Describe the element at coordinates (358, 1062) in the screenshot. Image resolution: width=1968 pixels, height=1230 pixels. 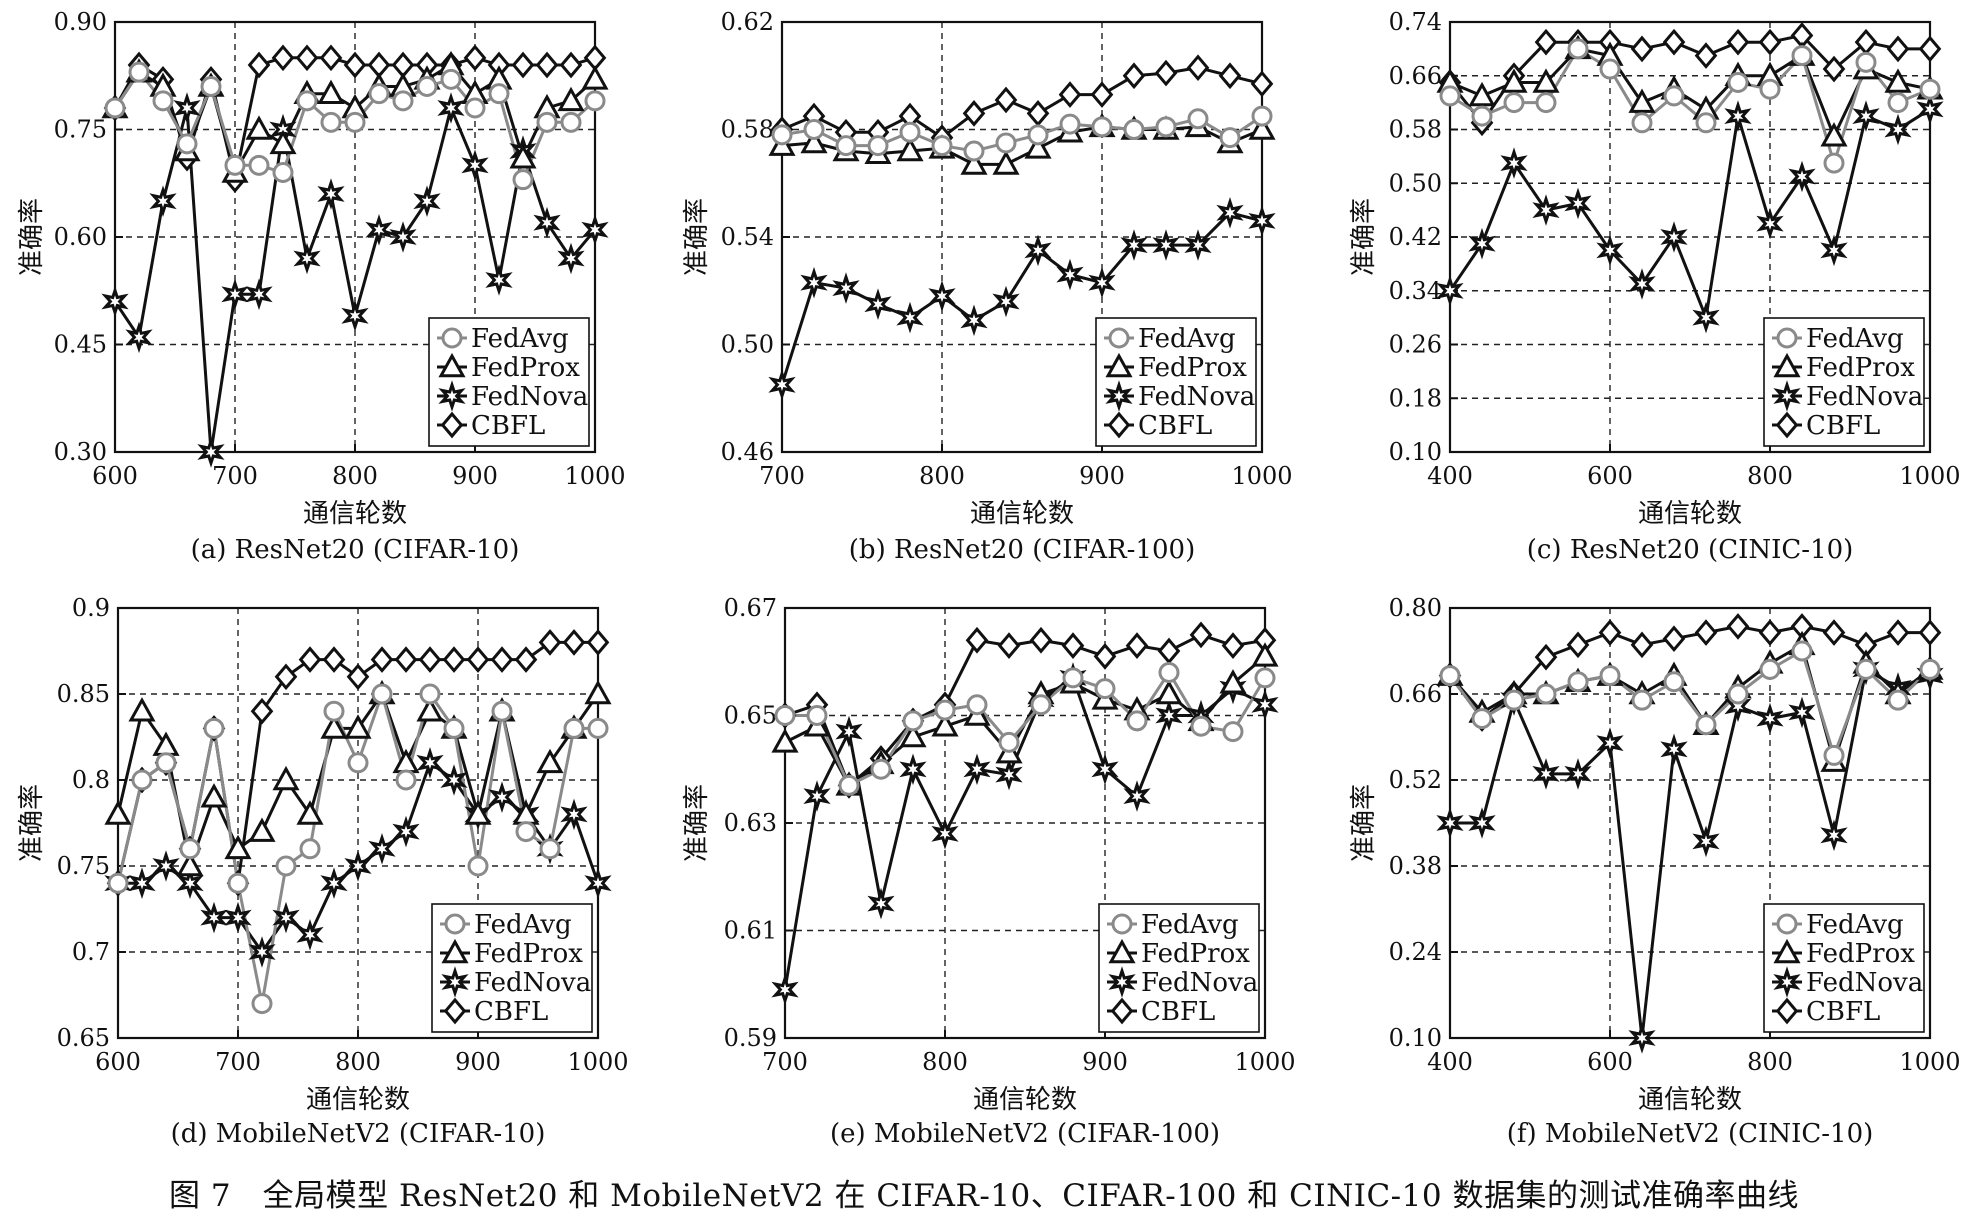
I see `x-tick-label: 800` at that location.